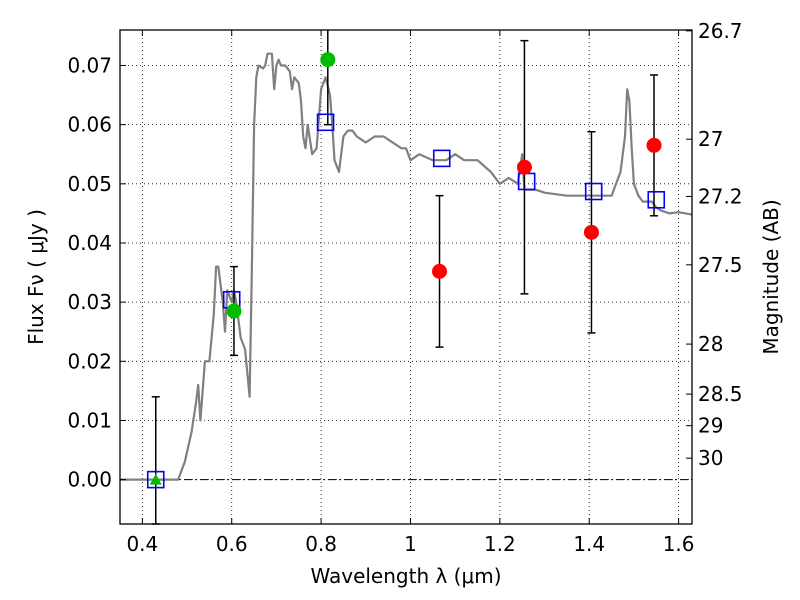 The height and width of the screenshot is (600, 800). What do you see at coordinates (710, 458) in the screenshot?
I see `magnitude-tick-label: 30` at bounding box center [710, 458].